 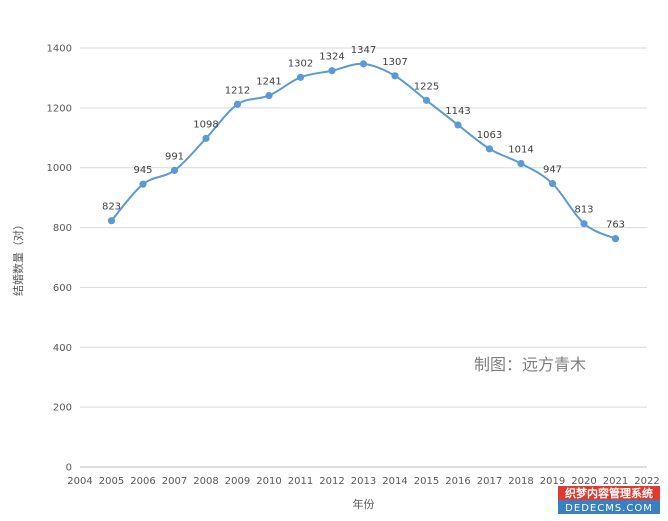 I want to click on data-label: 1347, so click(x=363, y=50).